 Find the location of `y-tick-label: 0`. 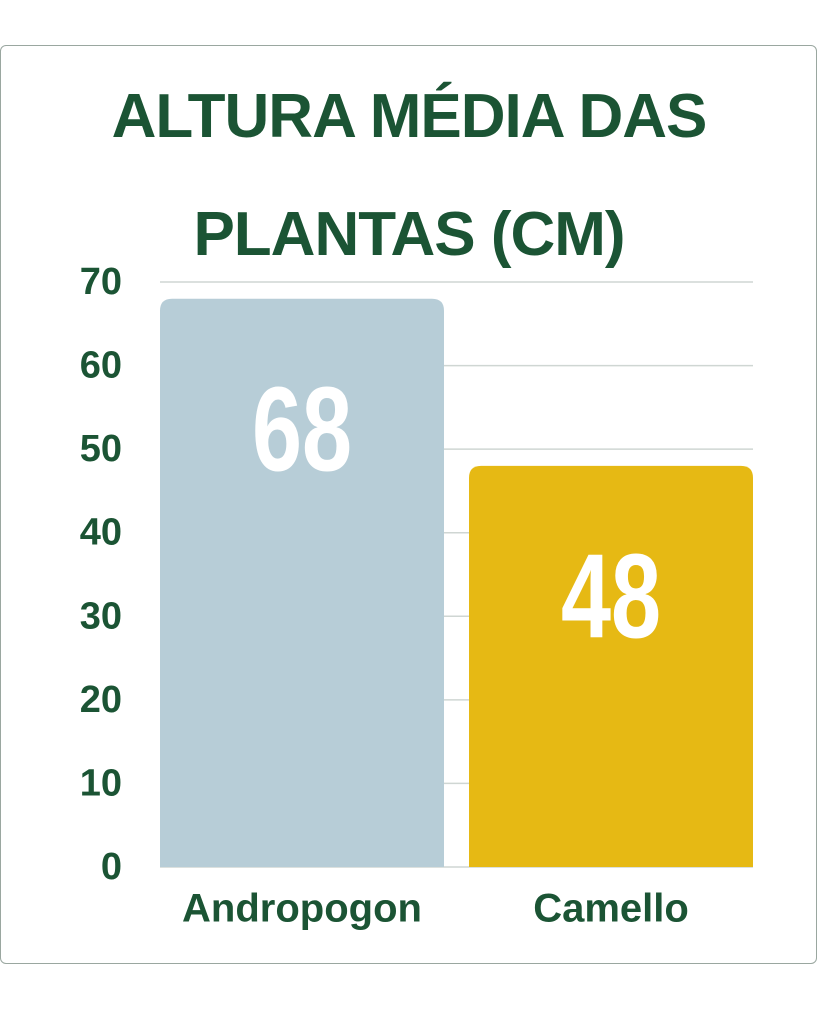

y-tick-label: 0 is located at coordinates (111, 867).